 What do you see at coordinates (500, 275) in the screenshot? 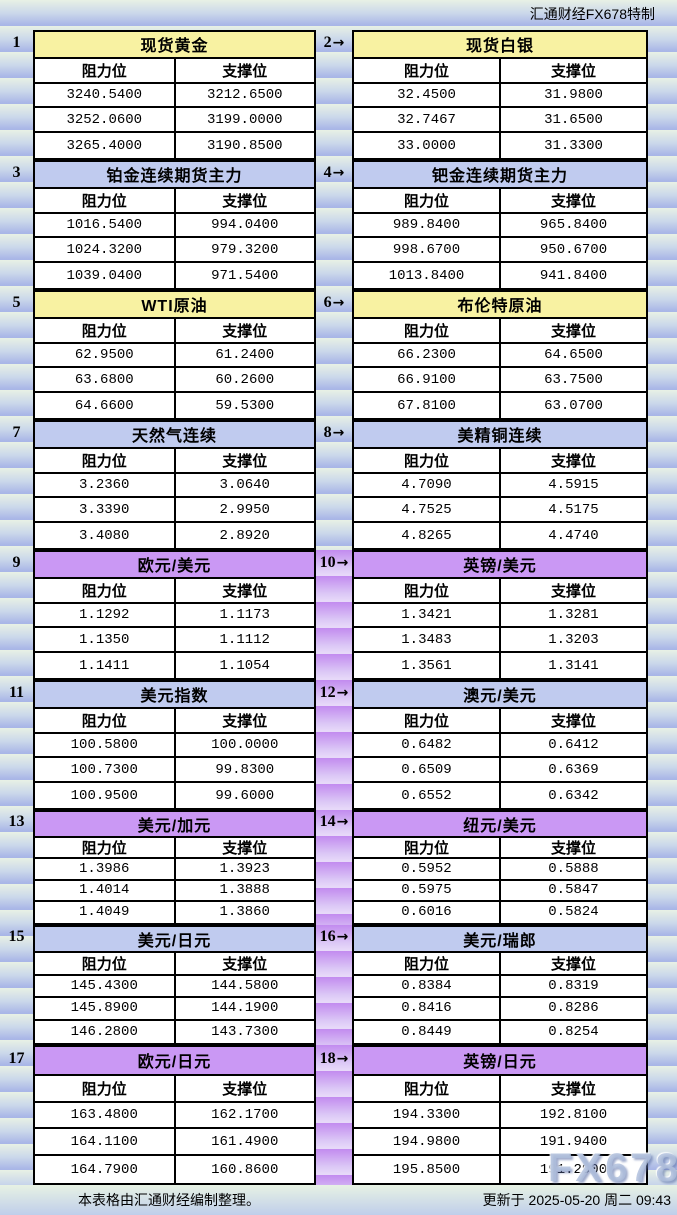
I see `table-row: 1013.8400 941.8400` at bounding box center [500, 275].